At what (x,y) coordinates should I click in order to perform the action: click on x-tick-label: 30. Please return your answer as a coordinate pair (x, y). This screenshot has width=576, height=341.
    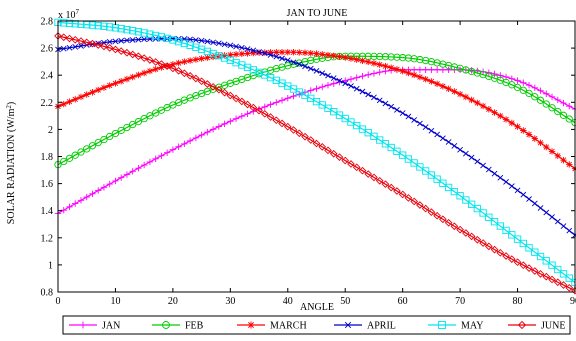
    Looking at the image, I should click on (230, 301).